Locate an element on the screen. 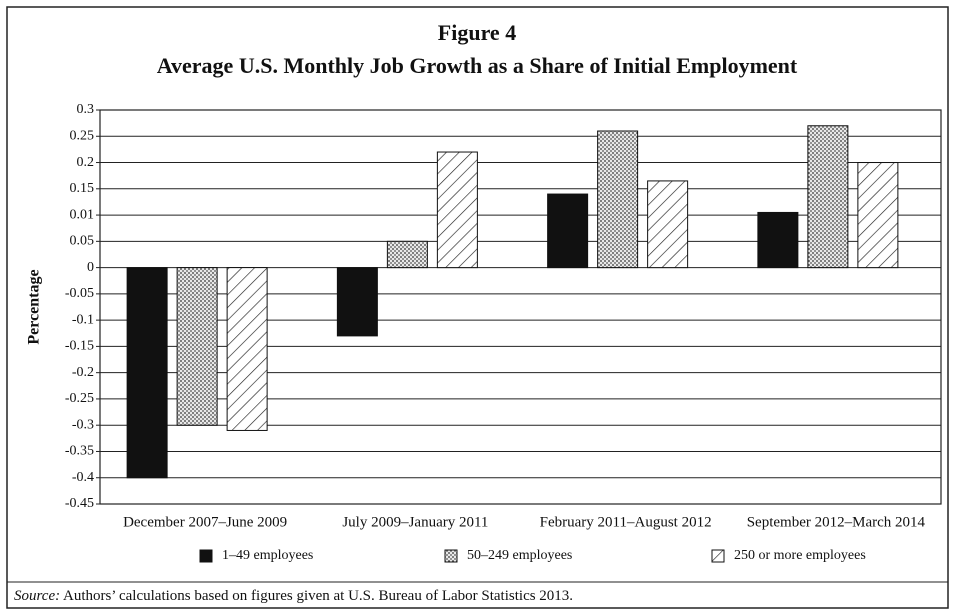 This screenshot has height=615, width=955. y-tick-label: 0.25 is located at coordinates (82, 135).